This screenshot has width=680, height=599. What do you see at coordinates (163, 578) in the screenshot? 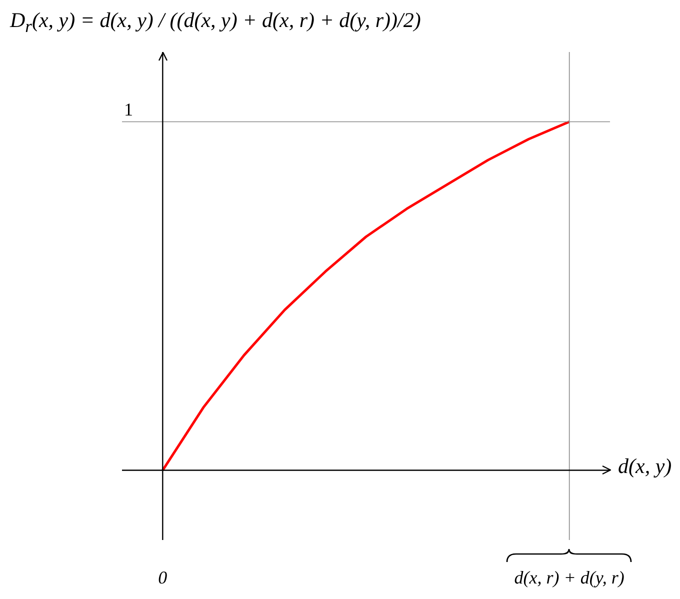
I see `x-tick-label: 0` at bounding box center [163, 578].